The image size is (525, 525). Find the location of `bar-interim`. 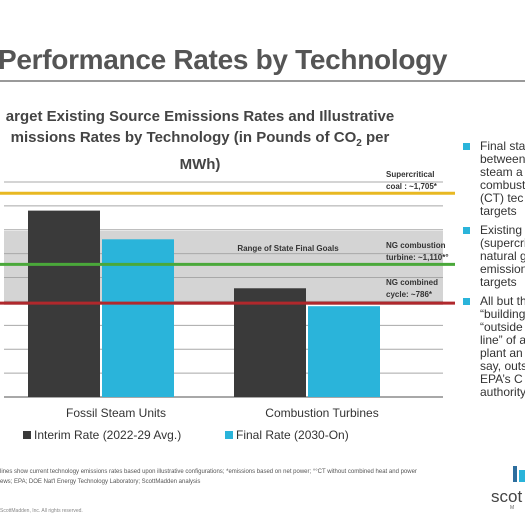

bar-interim is located at coordinates (270, 342).